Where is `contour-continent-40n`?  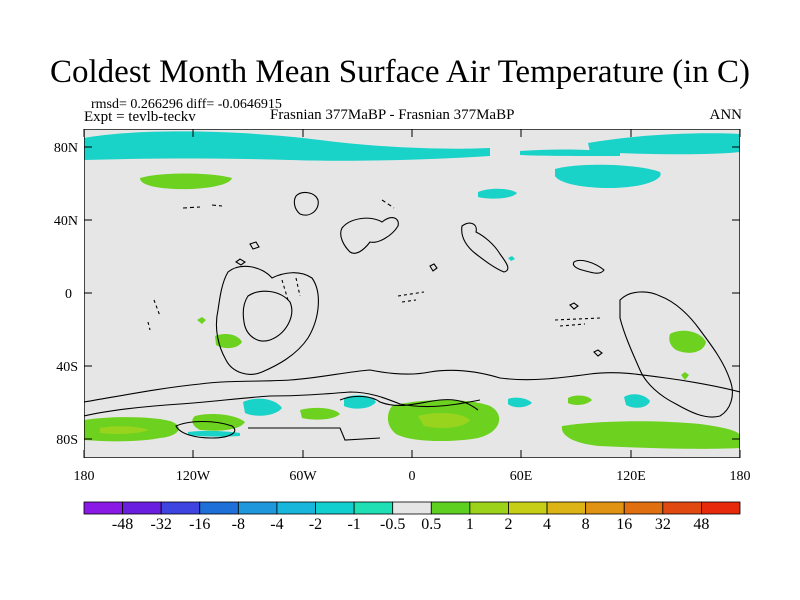 contour-continent-40n is located at coordinates (369, 235).